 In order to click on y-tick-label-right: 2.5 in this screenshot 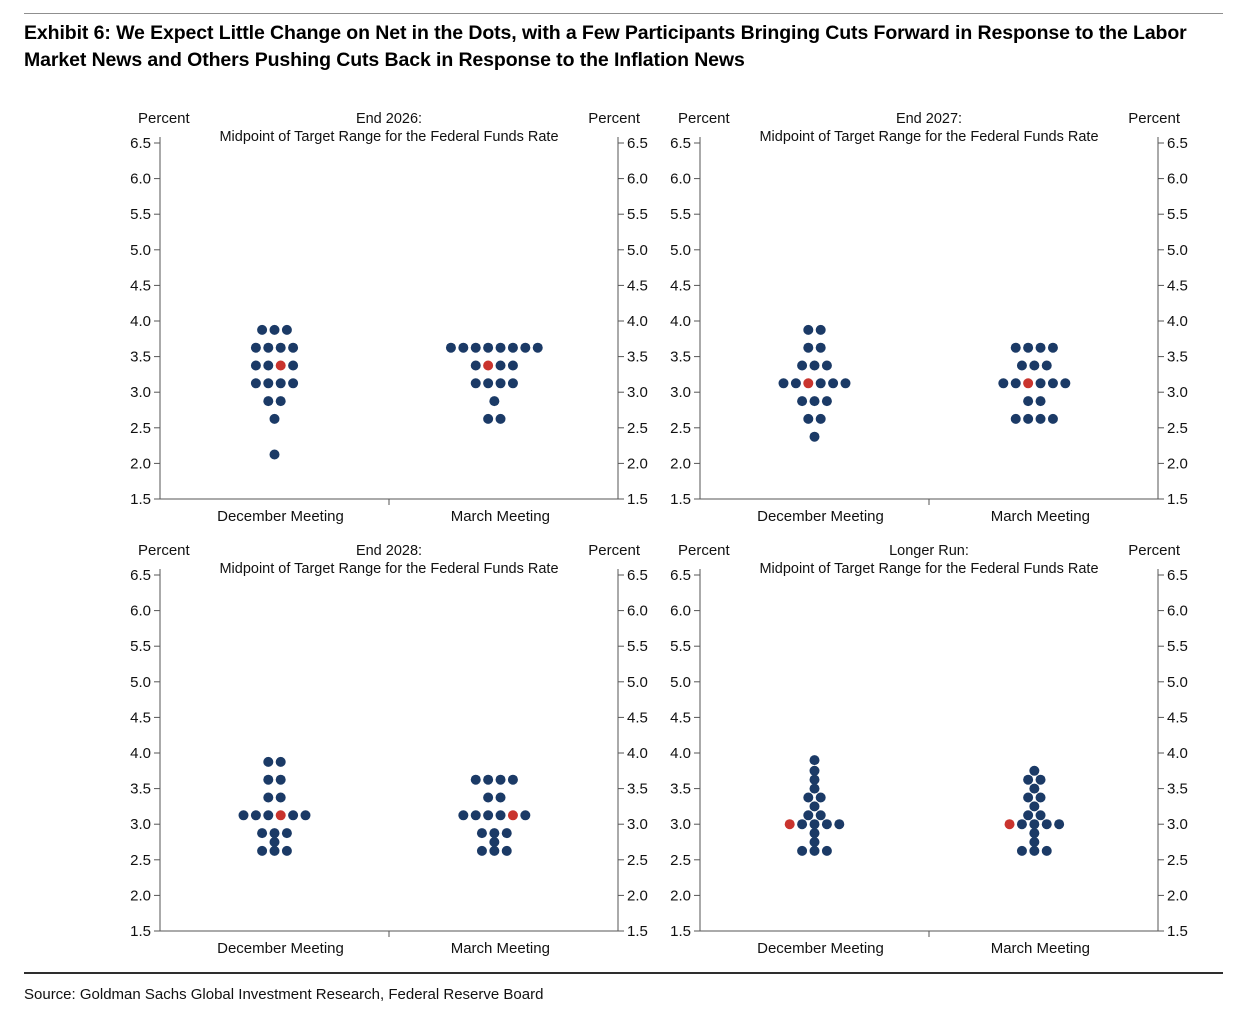, I will do `click(1177, 860)`.